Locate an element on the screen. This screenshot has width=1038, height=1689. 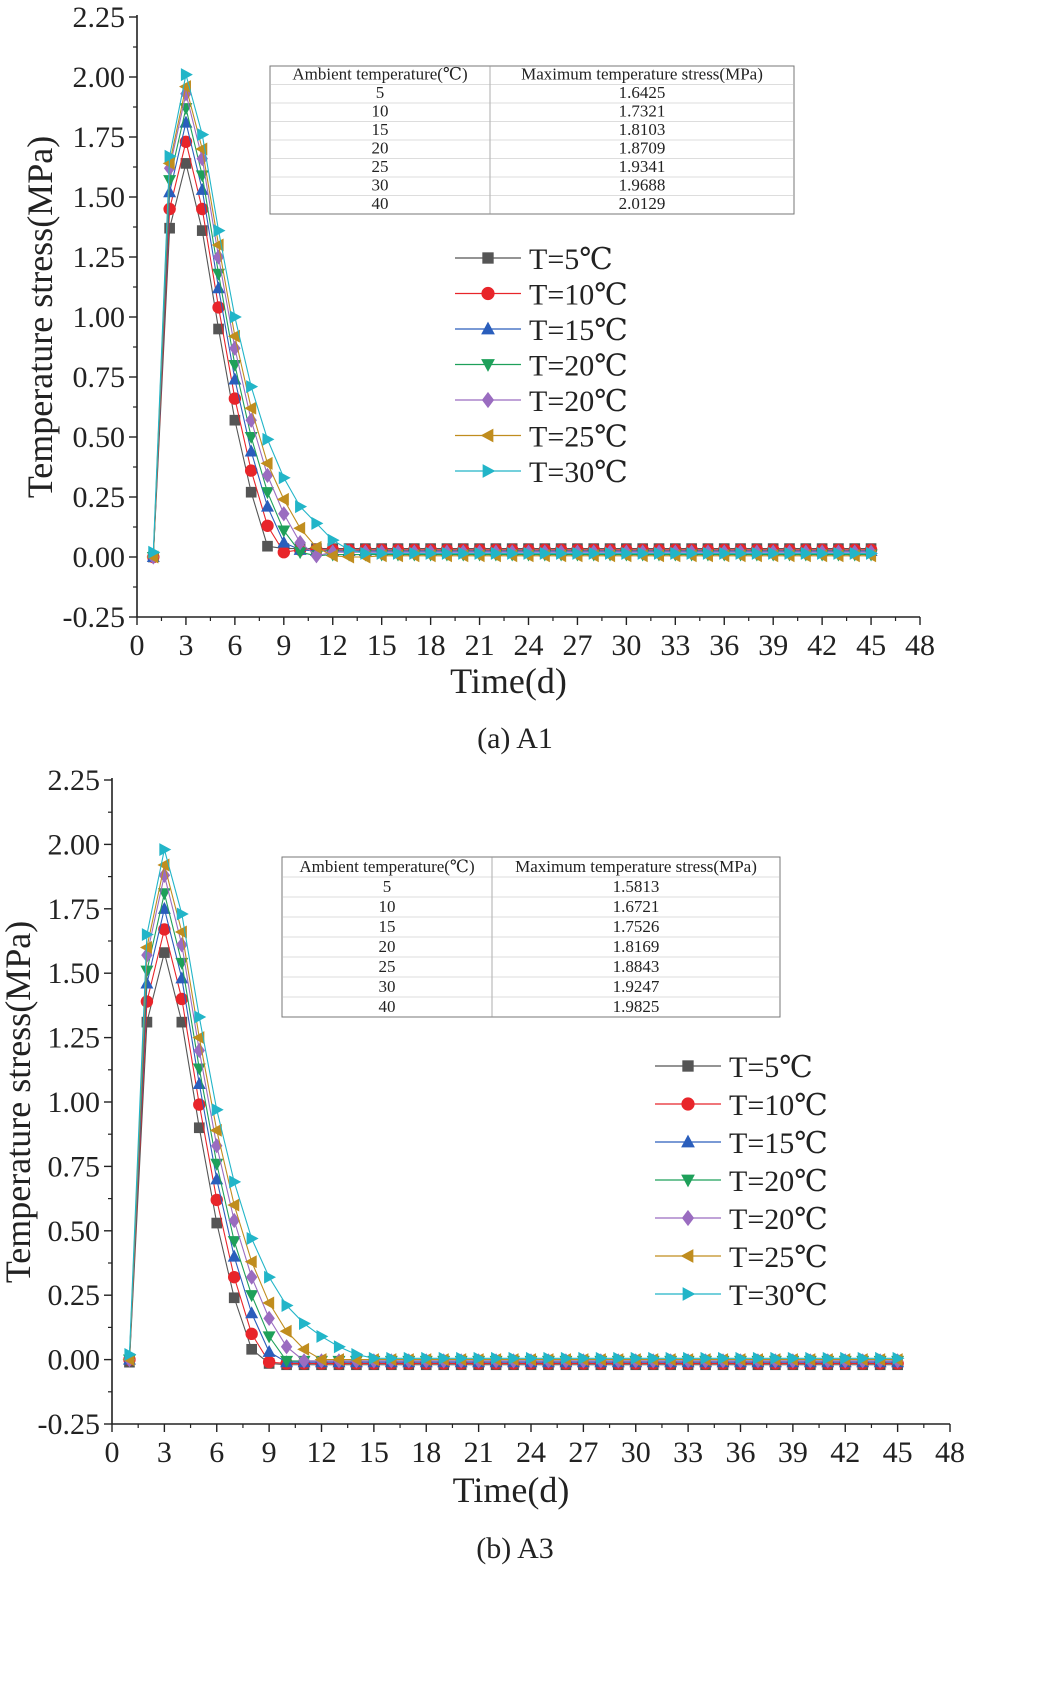
x-tick-label: 45 is located at coordinates (898, 1452).